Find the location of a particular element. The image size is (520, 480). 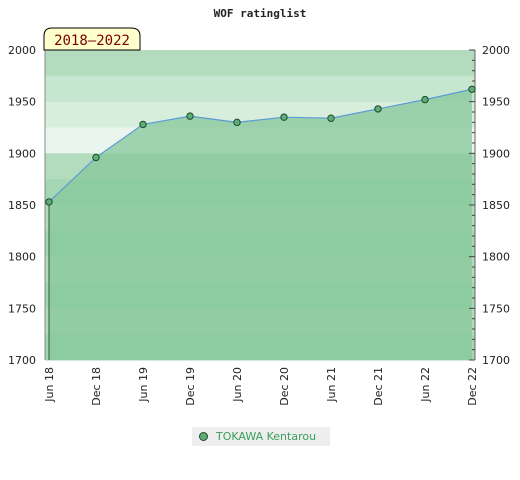

y-tick-label-left: 1700 is located at coordinates (22, 360).